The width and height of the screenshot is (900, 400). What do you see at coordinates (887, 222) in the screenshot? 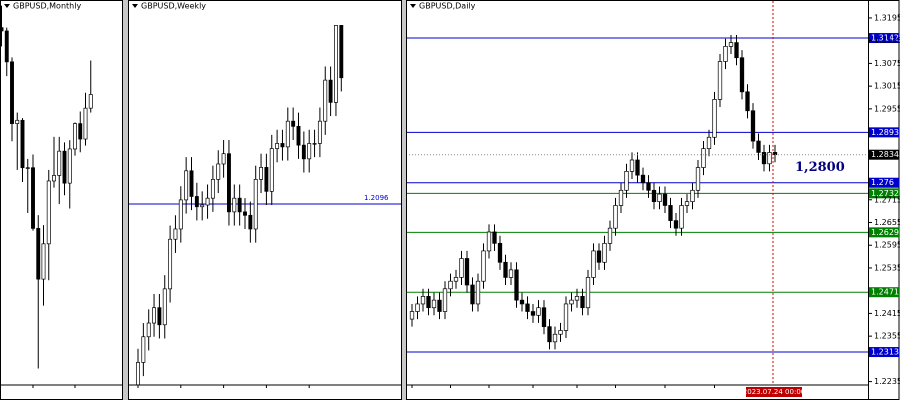
I see `y-tick-label: 1.2655` at bounding box center [887, 222].